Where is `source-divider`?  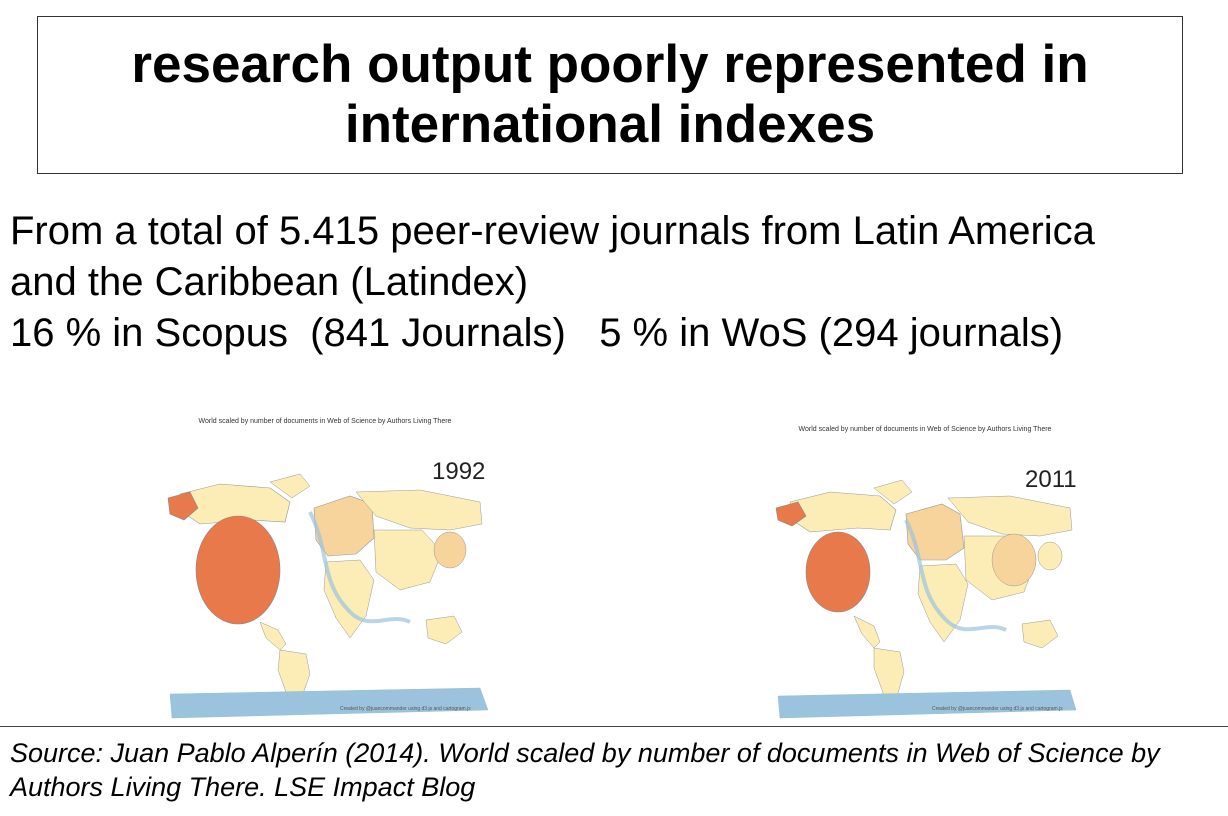 source-divider is located at coordinates (614, 726).